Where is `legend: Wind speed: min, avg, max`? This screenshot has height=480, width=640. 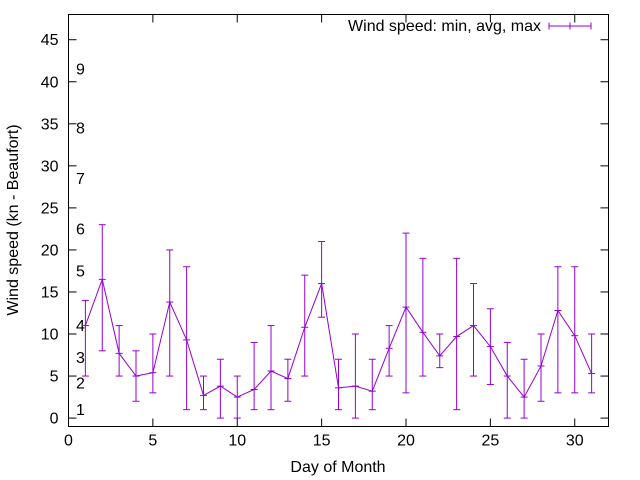 legend: Wind speed: min, avg, max is located at coordinates (470, 26).